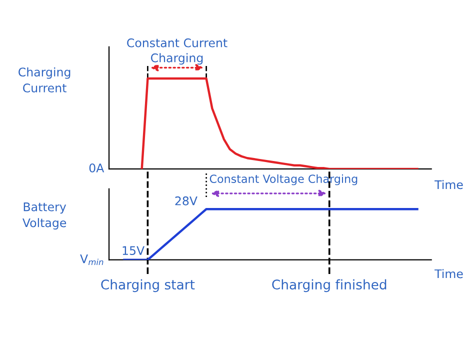 The width and height of the screenshot is (474, 355). Describe the element at coordinates (96, 167) in the screenshot. I see `text: 0A` at that location.